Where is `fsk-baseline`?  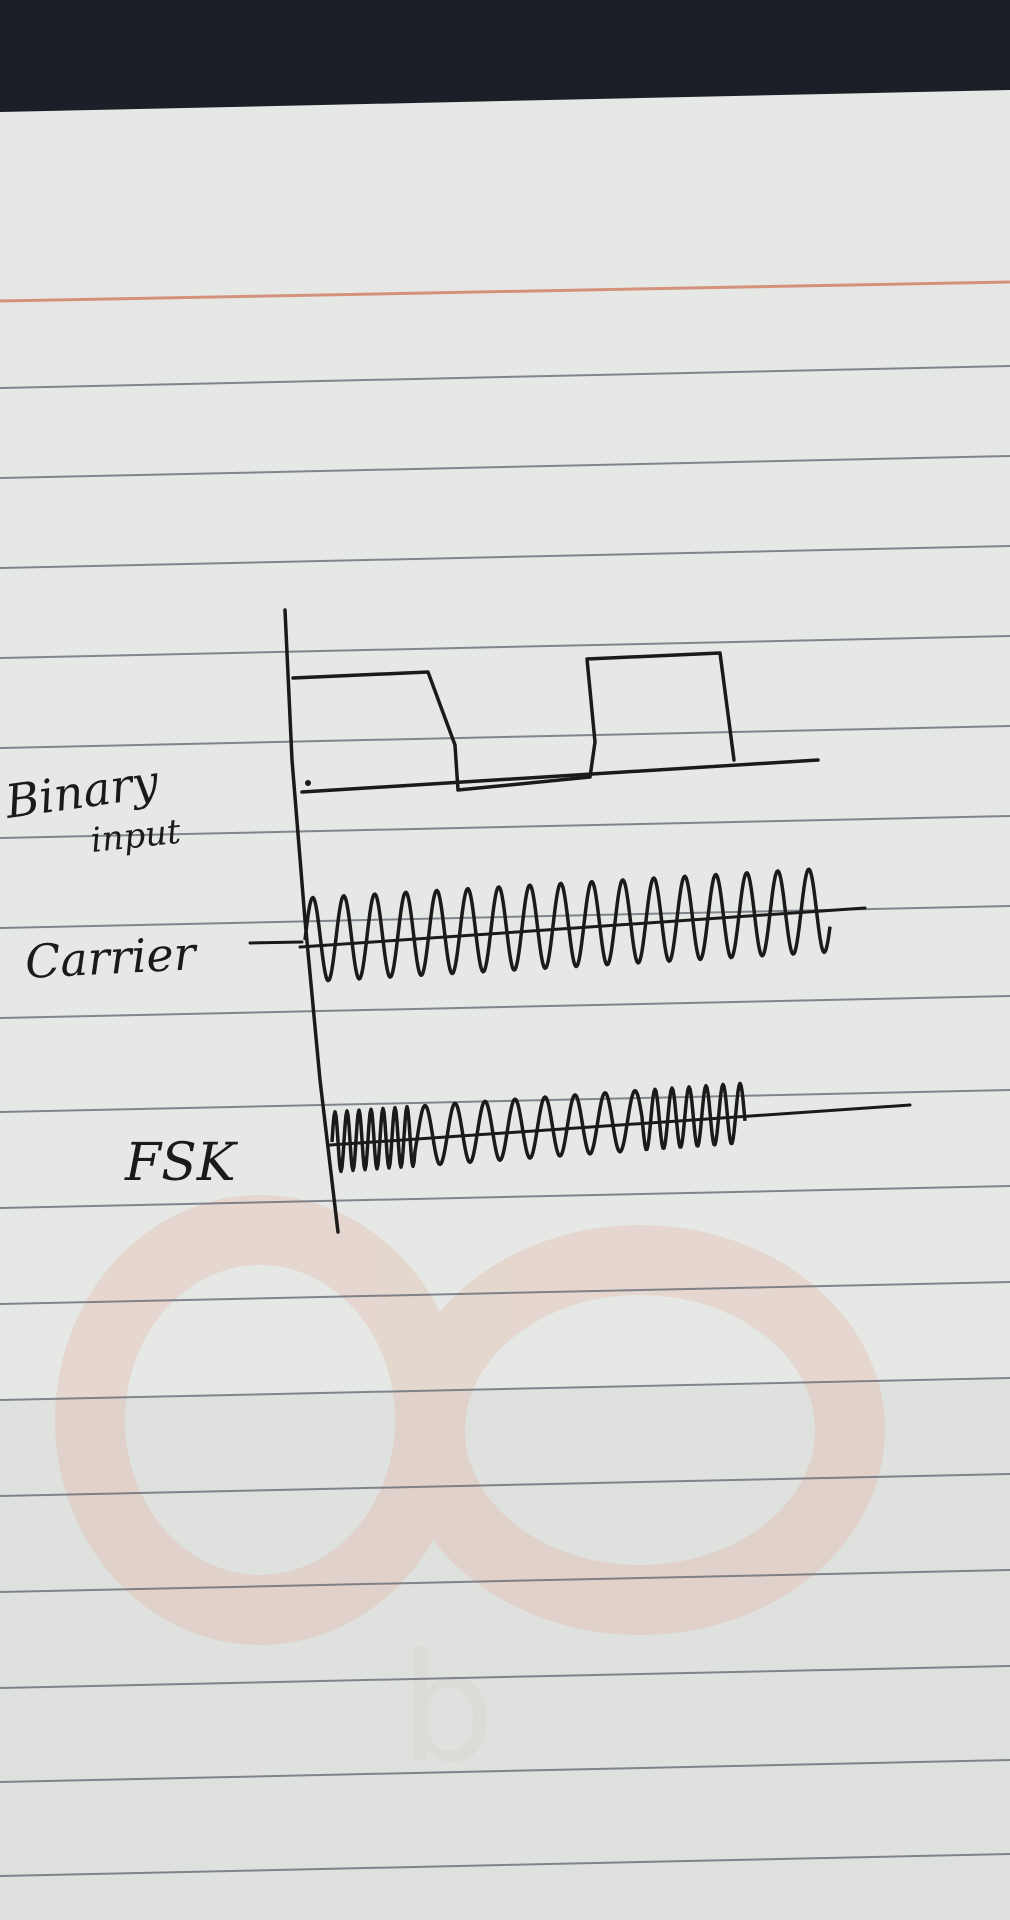 fsk-baseline is located at coordinates (620, 1125).